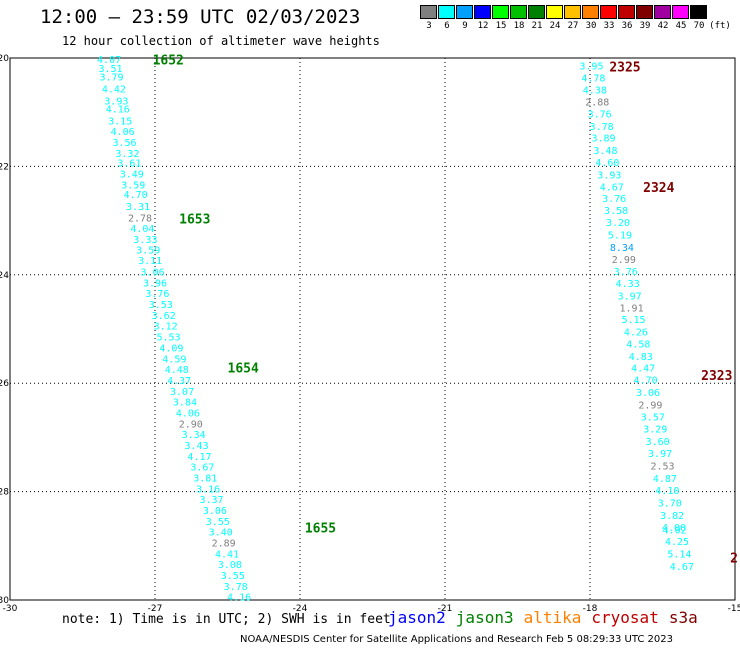  Describe the element at coordinates (194, 435) in the screenshot. I see `wave-height-value: 3.34` at that location.